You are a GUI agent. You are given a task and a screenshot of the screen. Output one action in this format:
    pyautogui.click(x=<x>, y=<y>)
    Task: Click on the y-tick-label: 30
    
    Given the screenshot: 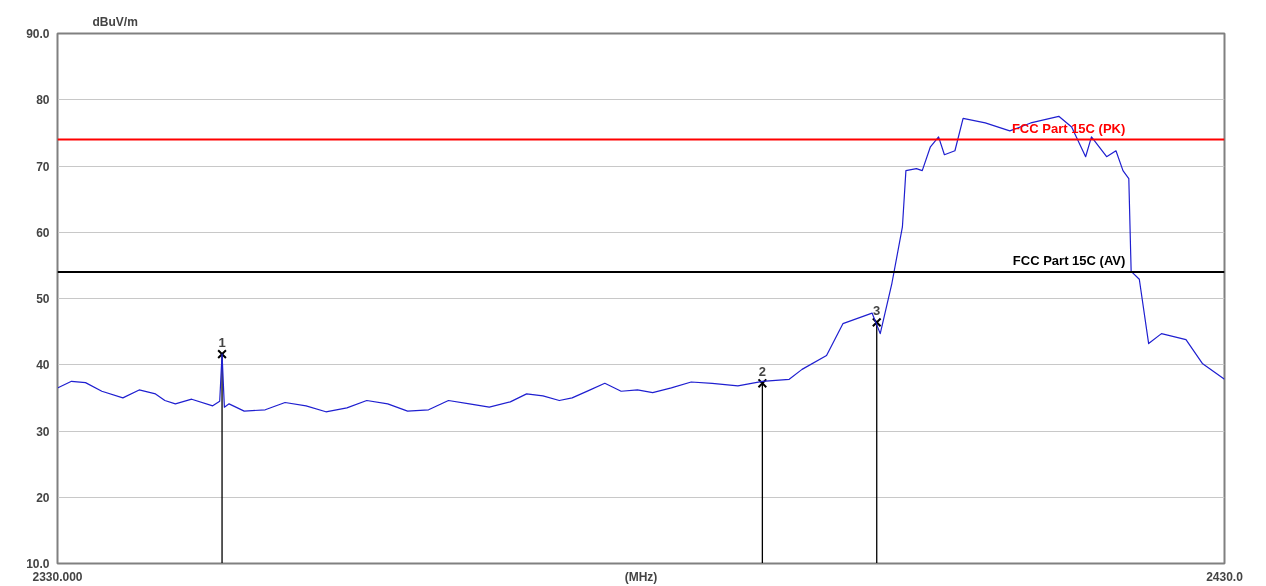 What is the action you would take?
    pyautogui.click(x=43, y=431)
    